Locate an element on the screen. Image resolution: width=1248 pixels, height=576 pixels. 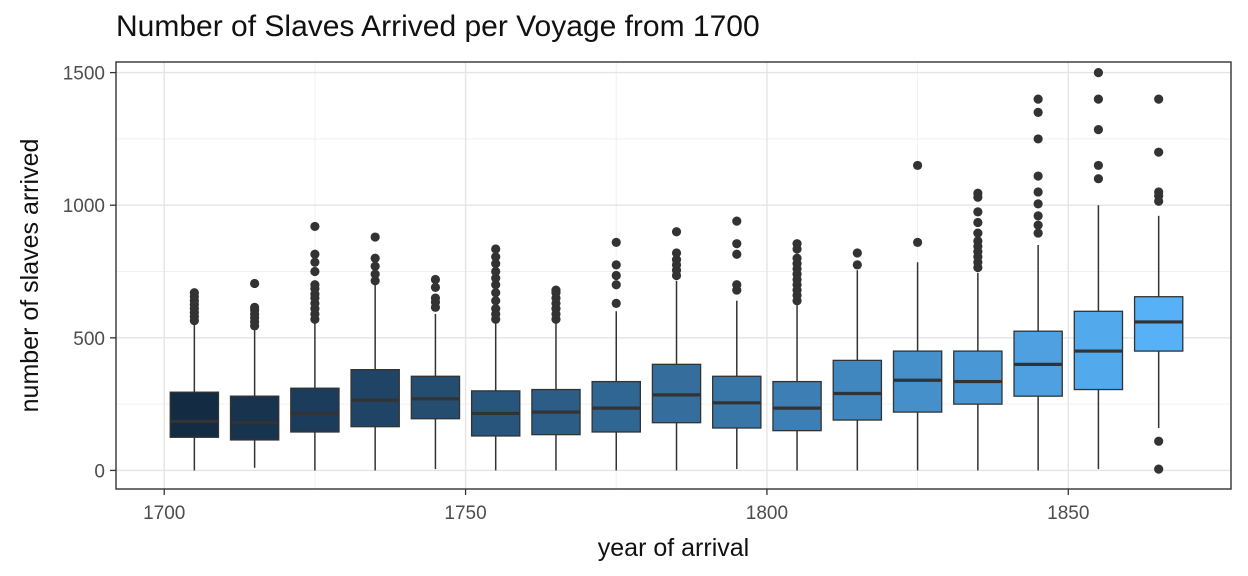
y-tick-label: 1500 is located at coordinates (84, 74).